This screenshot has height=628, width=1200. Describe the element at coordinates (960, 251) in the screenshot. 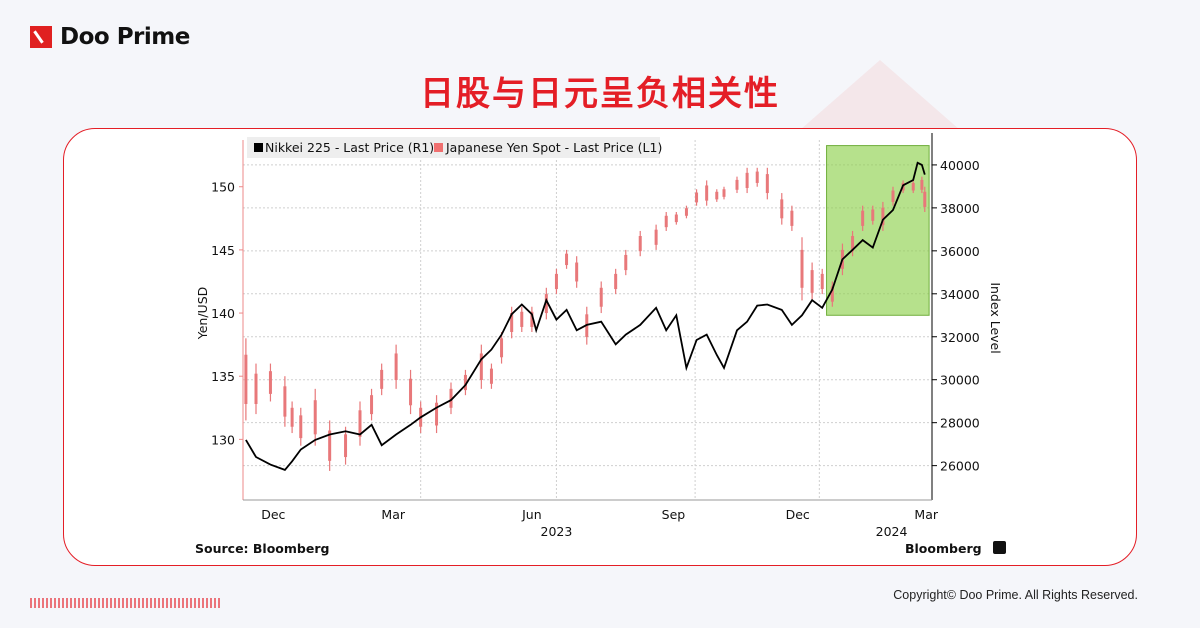

I see `y-right-tick-label: 36000` at that location.